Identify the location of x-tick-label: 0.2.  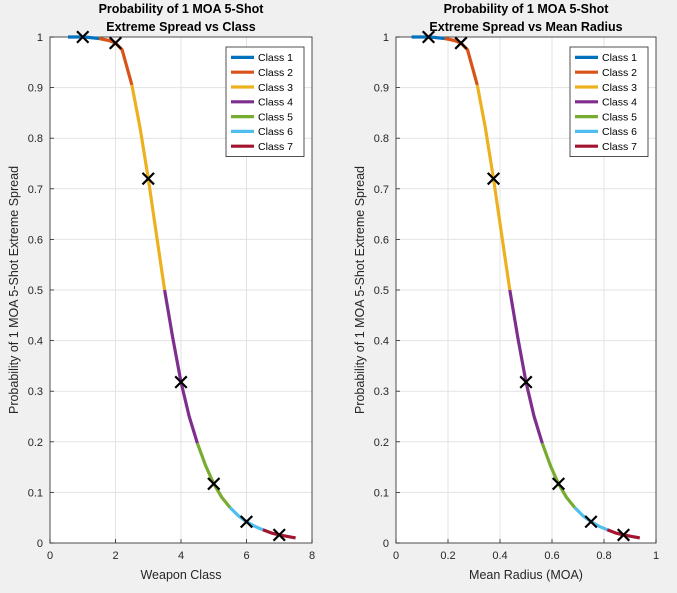
(447, 556).